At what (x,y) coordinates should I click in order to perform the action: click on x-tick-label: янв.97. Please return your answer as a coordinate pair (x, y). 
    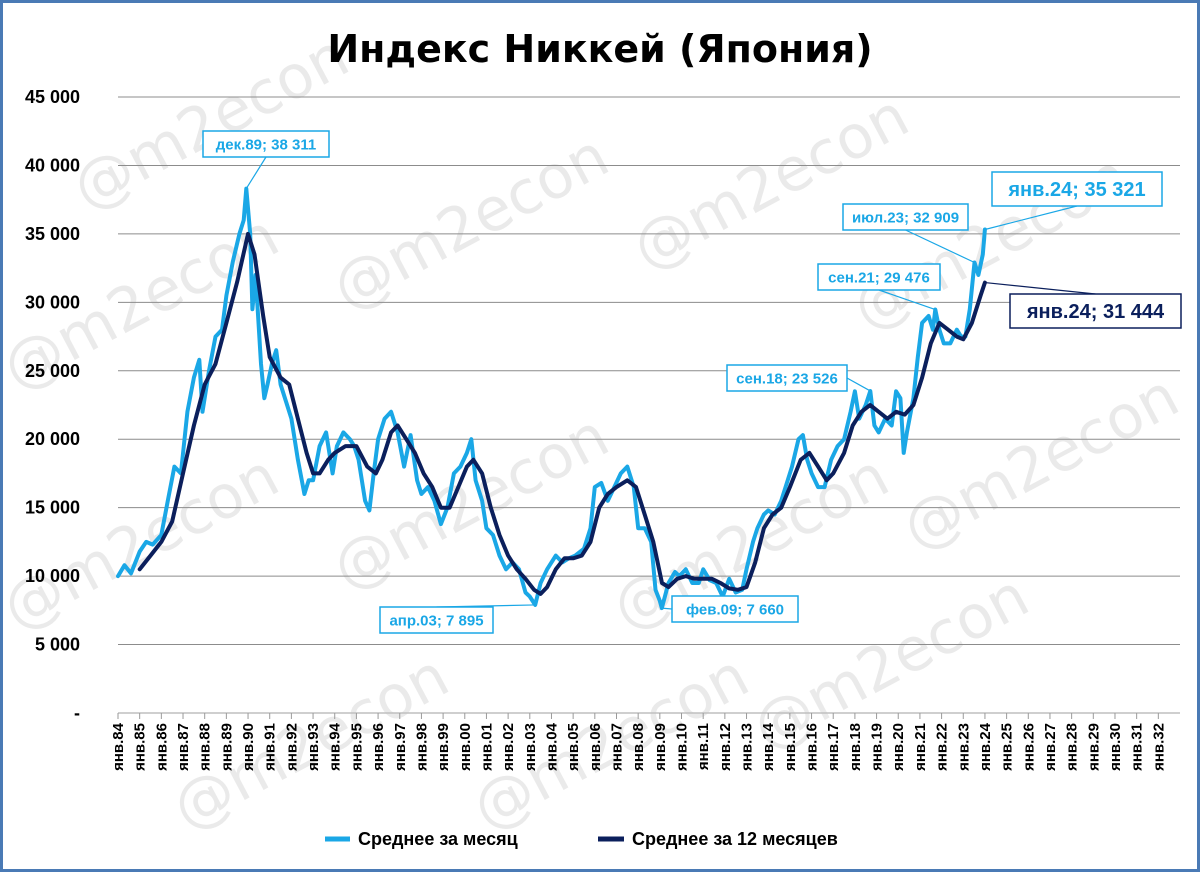
    Looking at the image, I should click on (400, 747).